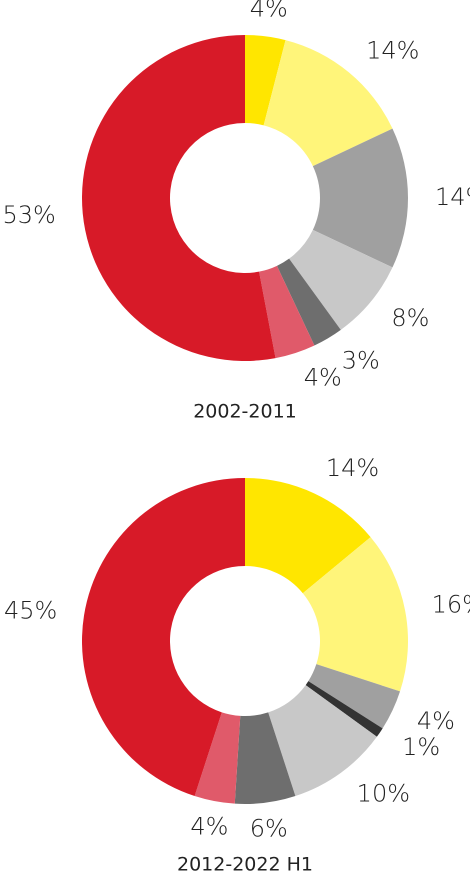 Image resolution: width=470 pixels, height=888 pixels. I want to click on slice-label: 1%, so click(421, 747).